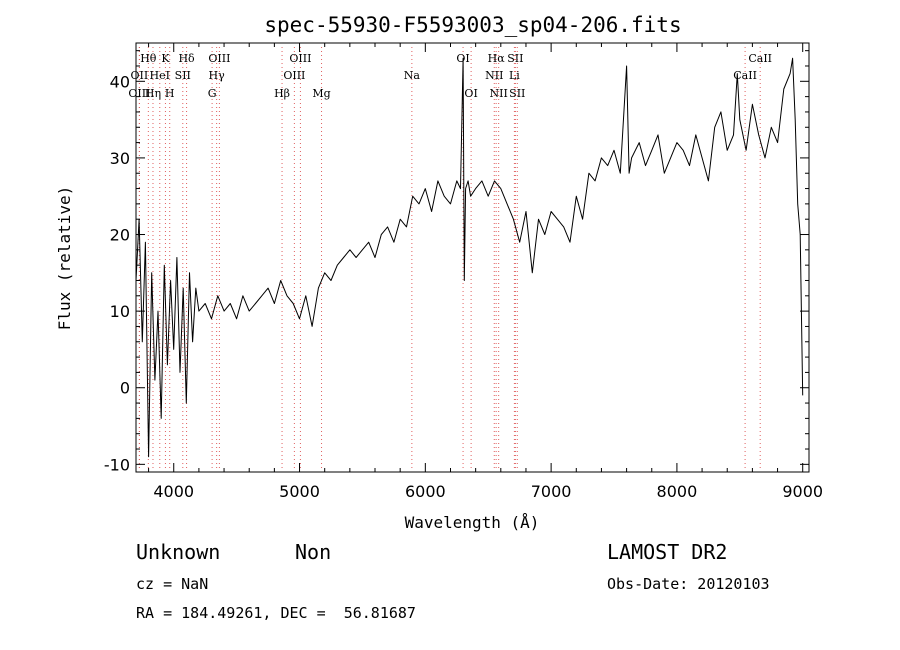 The image size is (900, 650). I want to click on chart-title: spec-55930-F5593003_sp04-206.fits, so click(472, 25).